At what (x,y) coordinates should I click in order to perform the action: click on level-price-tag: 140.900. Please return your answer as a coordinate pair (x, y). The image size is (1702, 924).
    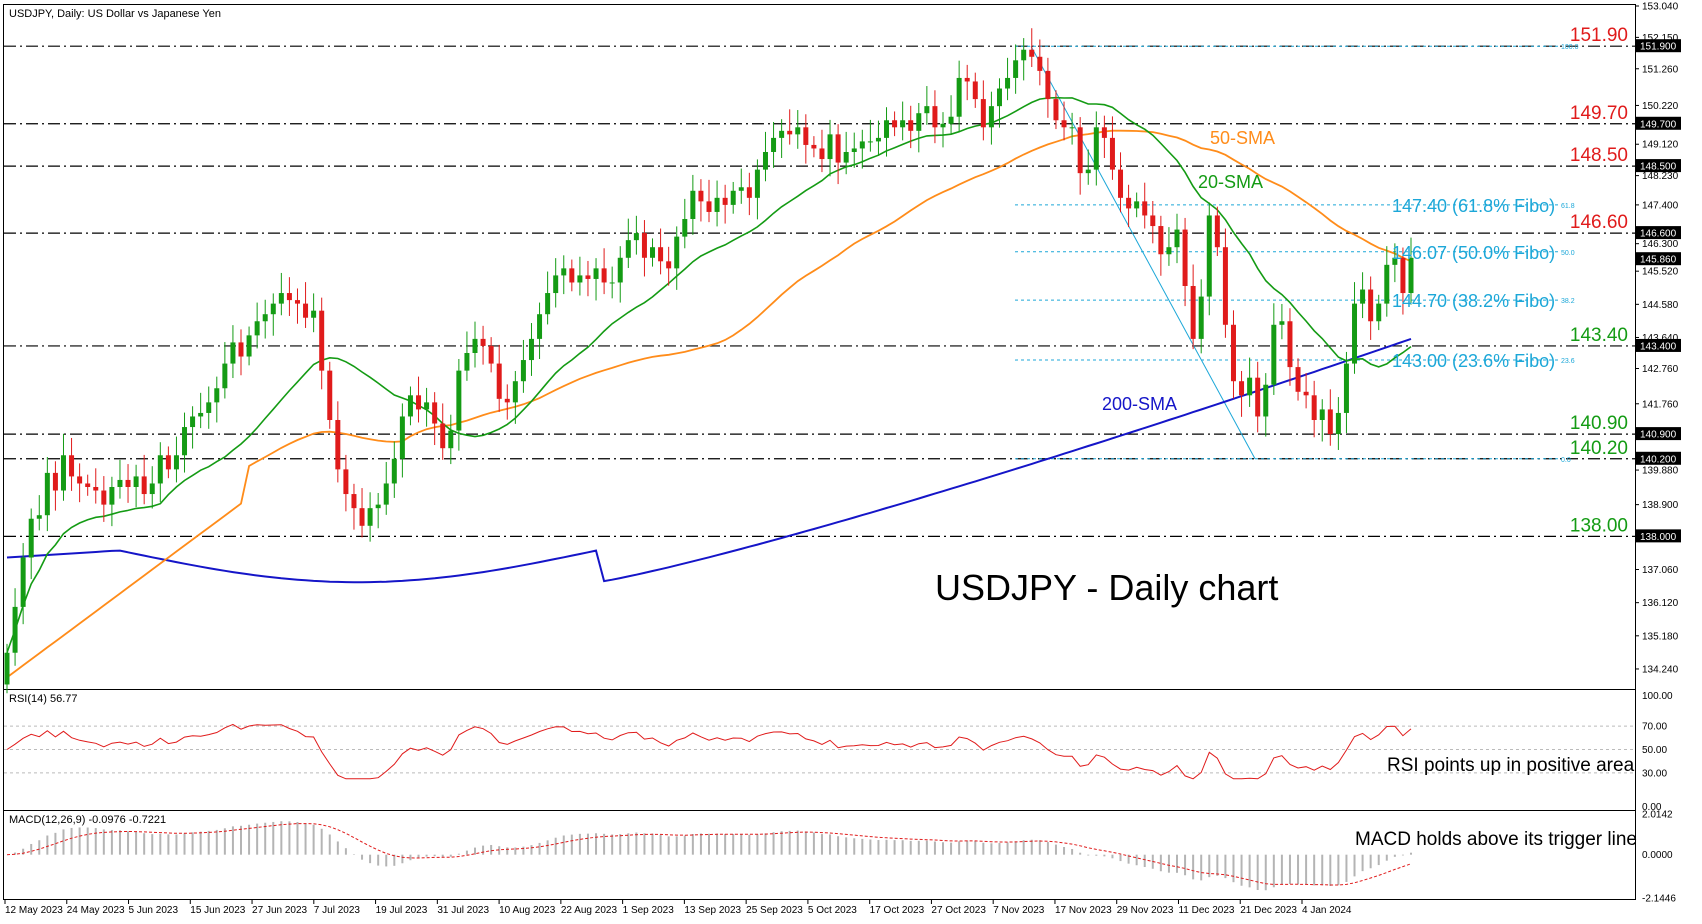
    Looking at the image, I should click on (1658, 434).